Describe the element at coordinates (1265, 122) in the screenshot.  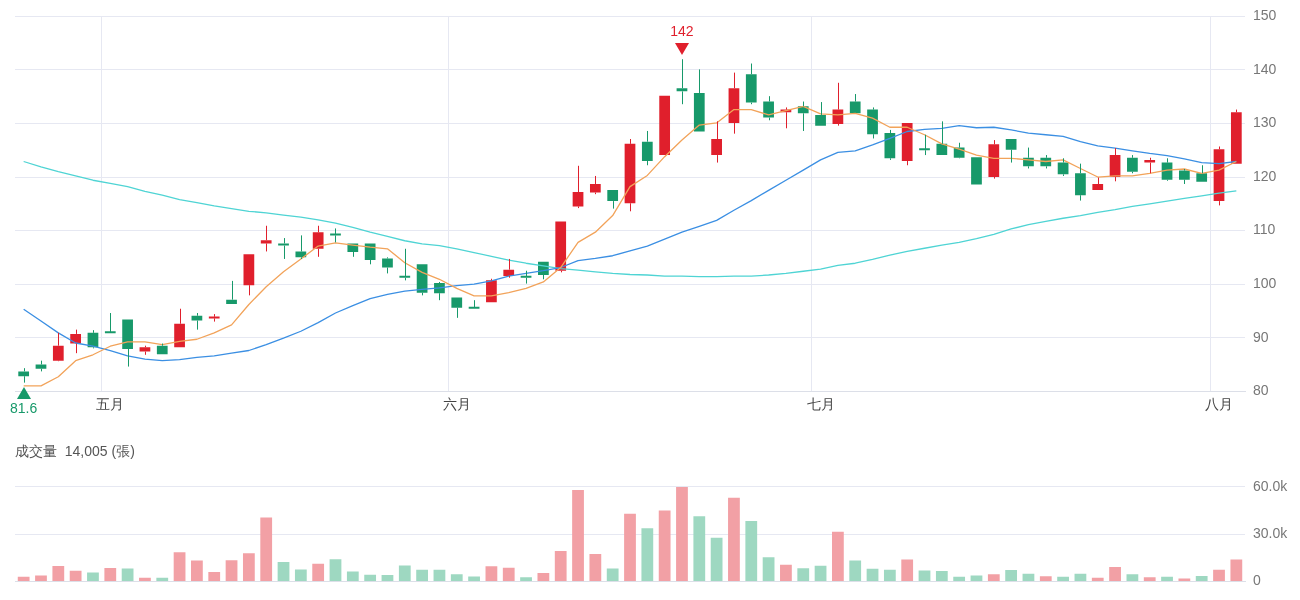
I see `y-tick-label: 130` at that location.